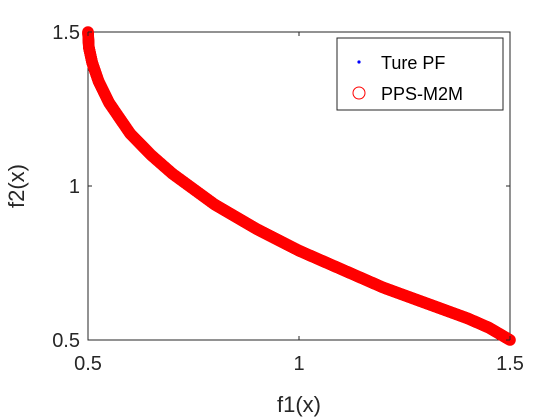  I want to click on y-tick-label: 0.5, so click(66, 341).